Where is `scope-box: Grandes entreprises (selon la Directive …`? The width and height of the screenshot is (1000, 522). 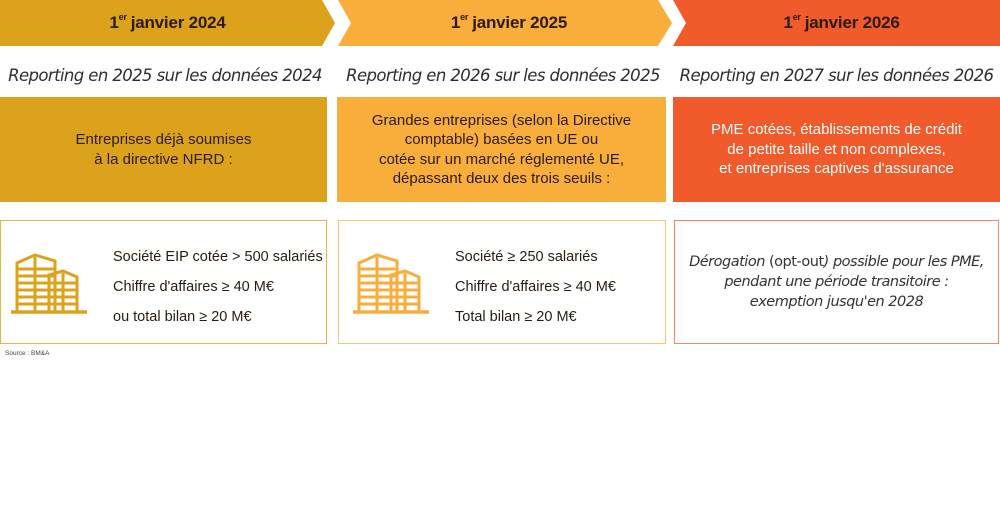
scope-box: Grandes entreprises (selon la Directive … is located at coordinates (501, 149).